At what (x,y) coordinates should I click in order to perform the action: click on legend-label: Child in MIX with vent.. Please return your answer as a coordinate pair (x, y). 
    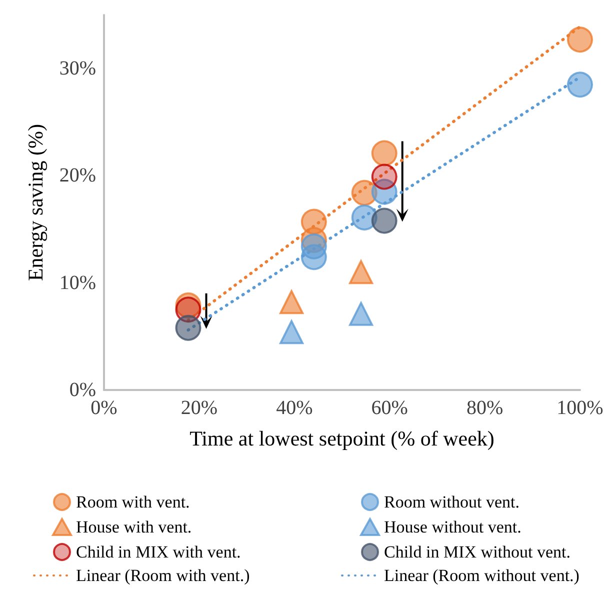
    Looking at the image, I should click on (158, 552).